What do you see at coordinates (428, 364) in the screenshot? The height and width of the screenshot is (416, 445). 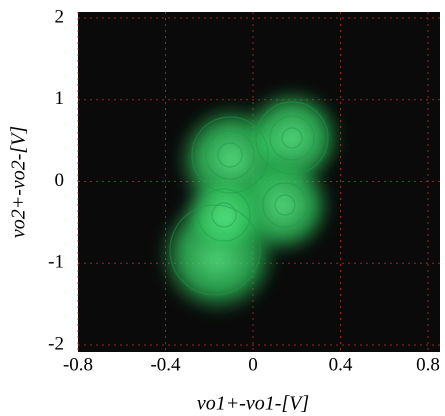 I see `x-tick-label: 0.8` at bounding box center [428, 364].